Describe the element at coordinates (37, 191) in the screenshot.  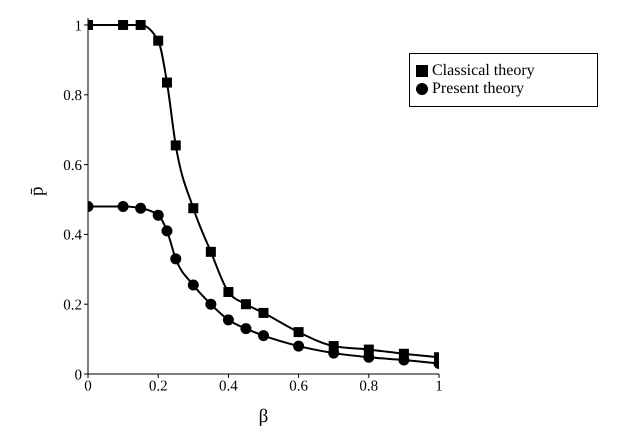
I see `y-axis-title: p̄` at that location.